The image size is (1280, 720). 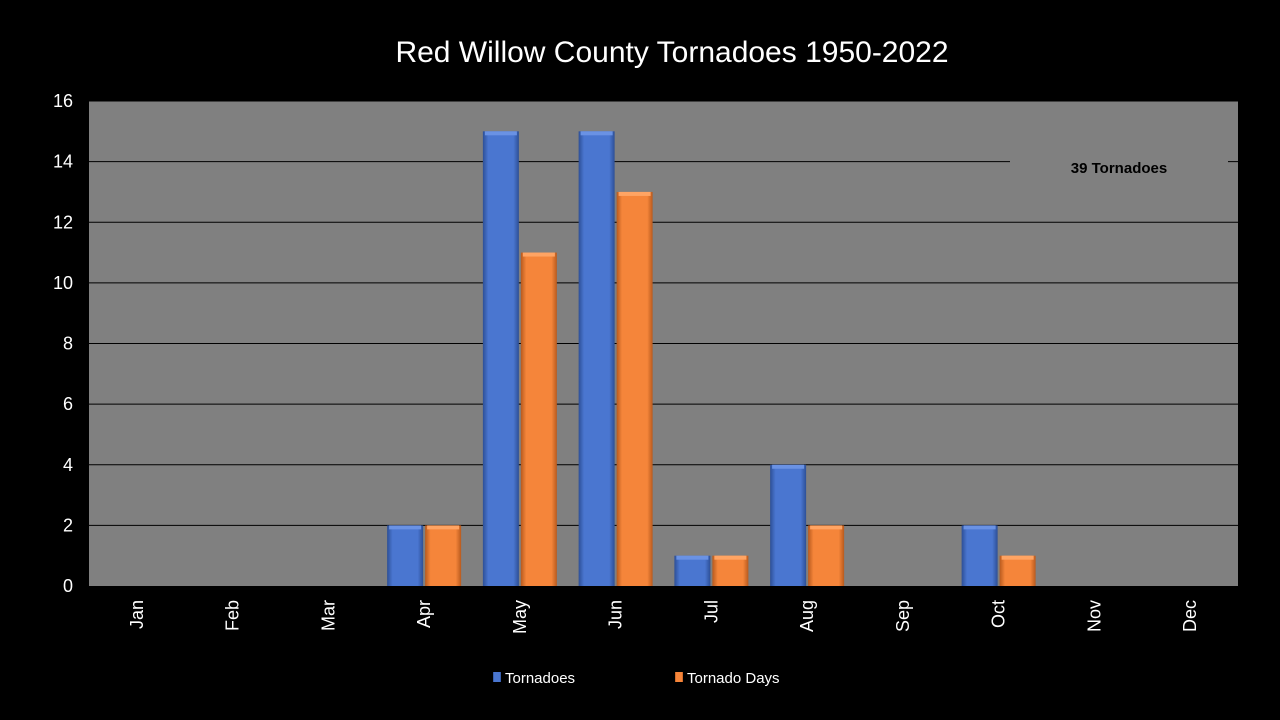 I want to click on bar-tornado-days-jun, so click(x=634, y=388).